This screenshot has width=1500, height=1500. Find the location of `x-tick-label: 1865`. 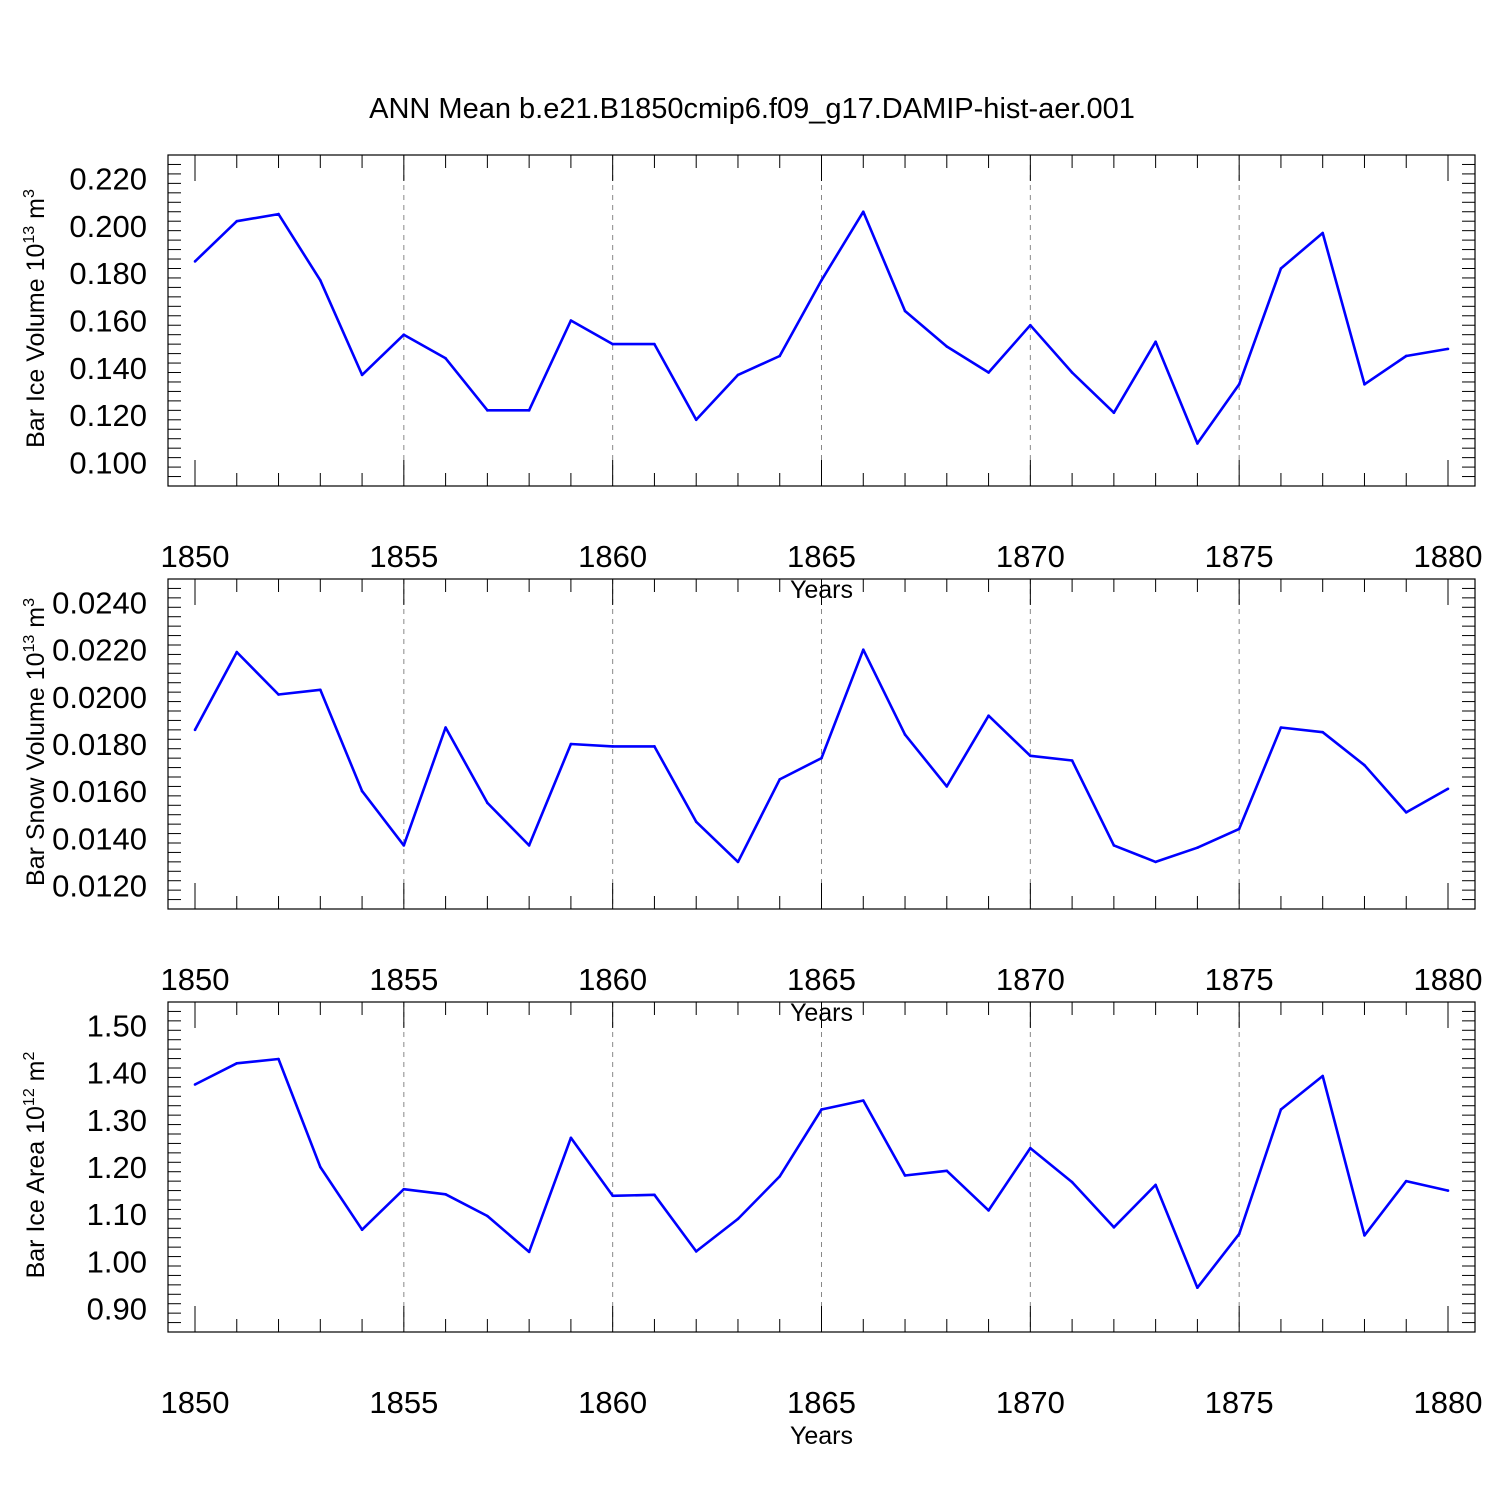

x-tick-label: 1865 is located at coordinates (821, 556).